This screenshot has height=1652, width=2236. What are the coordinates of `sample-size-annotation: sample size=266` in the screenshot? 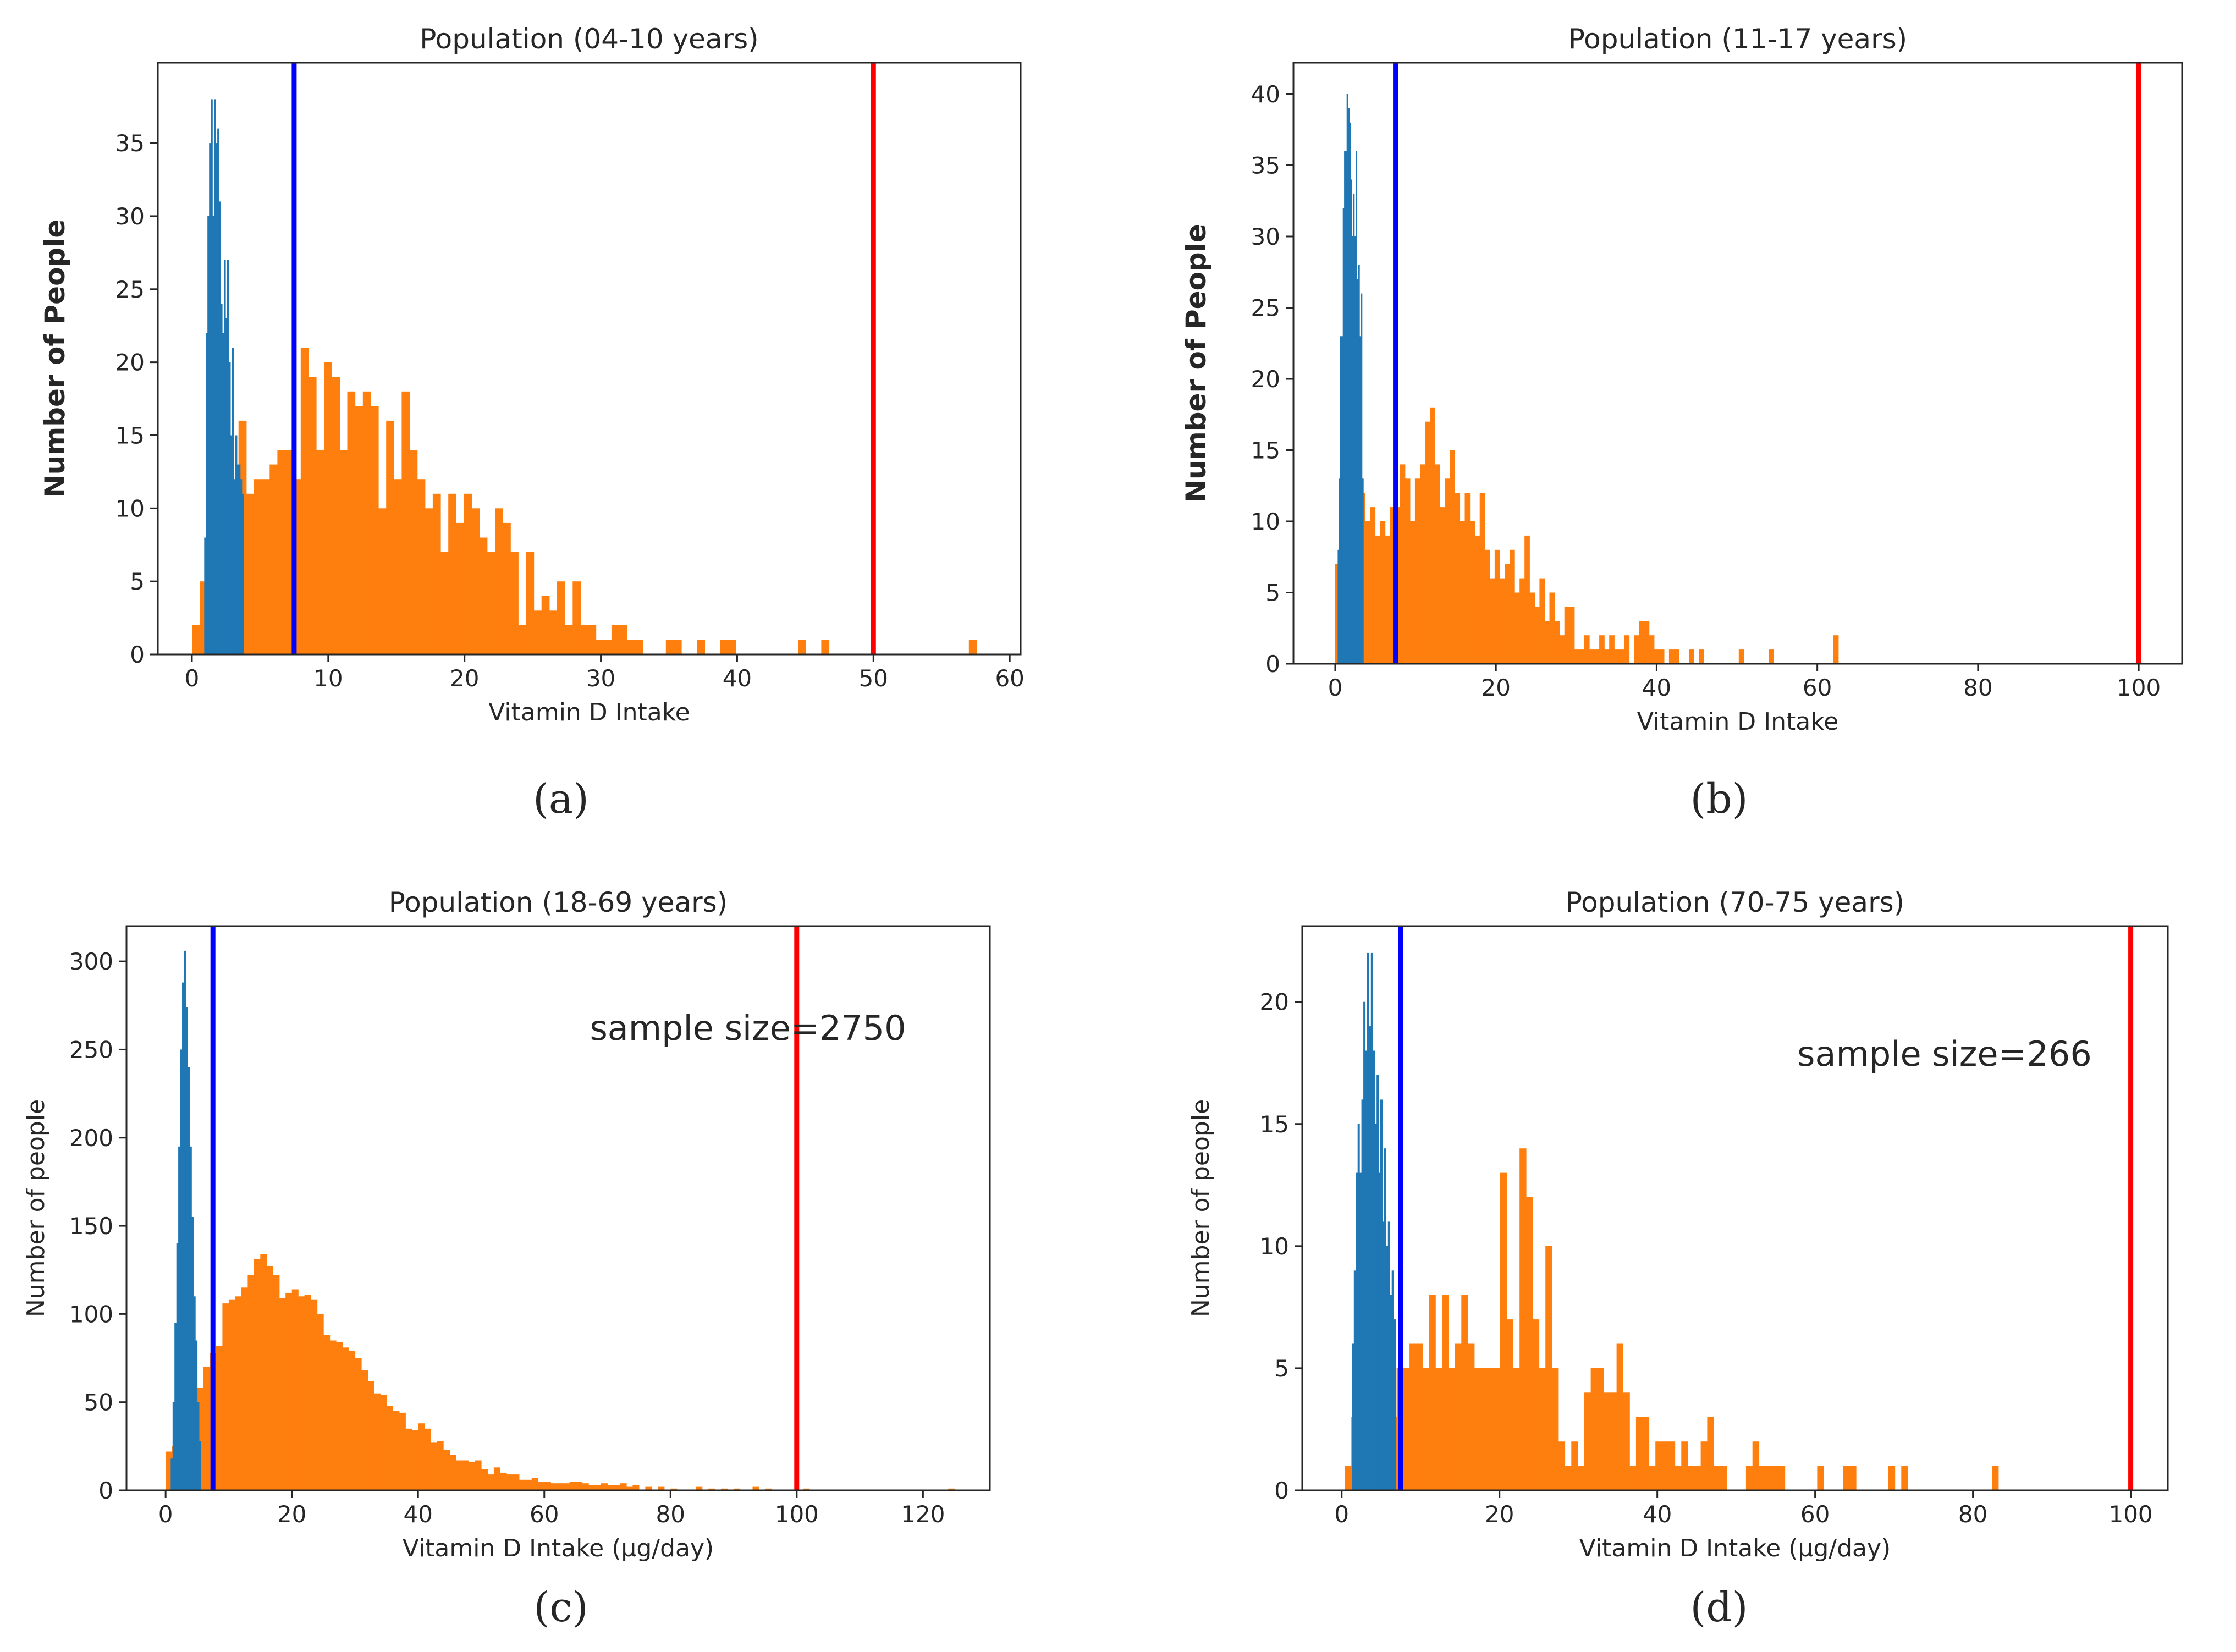 It's located at (1945, 1054).